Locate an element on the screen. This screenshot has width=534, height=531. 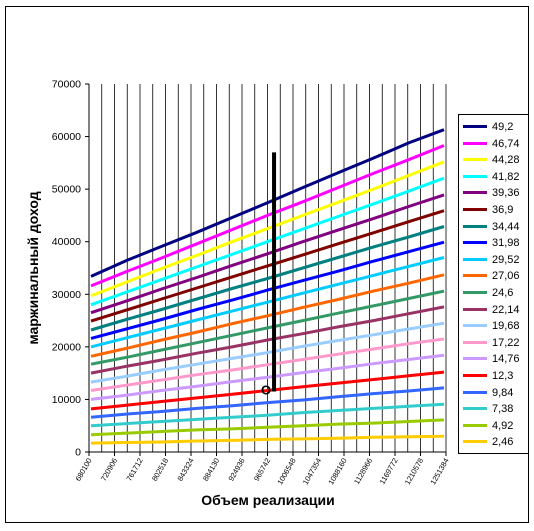
legend-item: 22,14 is located at coordinates (494, 310).